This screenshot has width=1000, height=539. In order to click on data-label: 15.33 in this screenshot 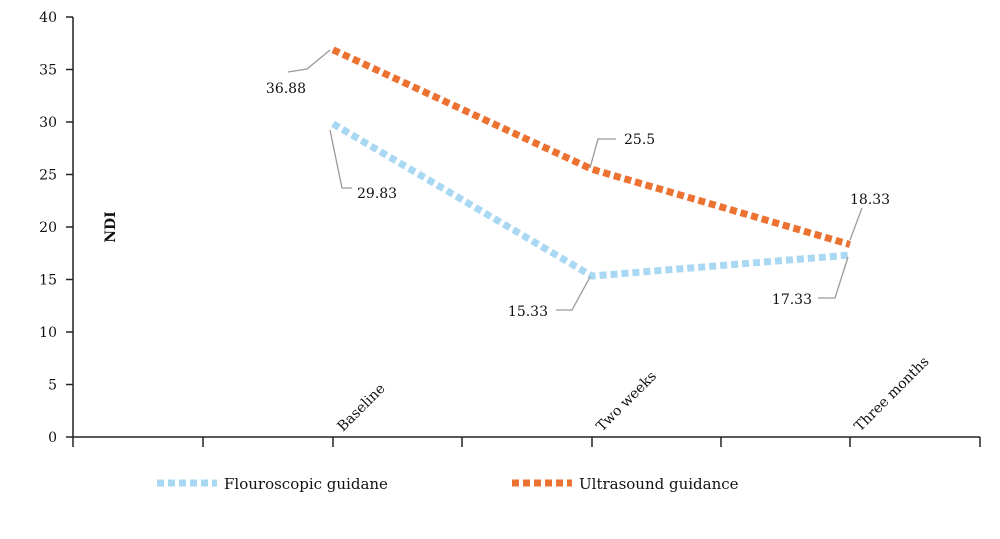, I will do `click(528, 312)`.